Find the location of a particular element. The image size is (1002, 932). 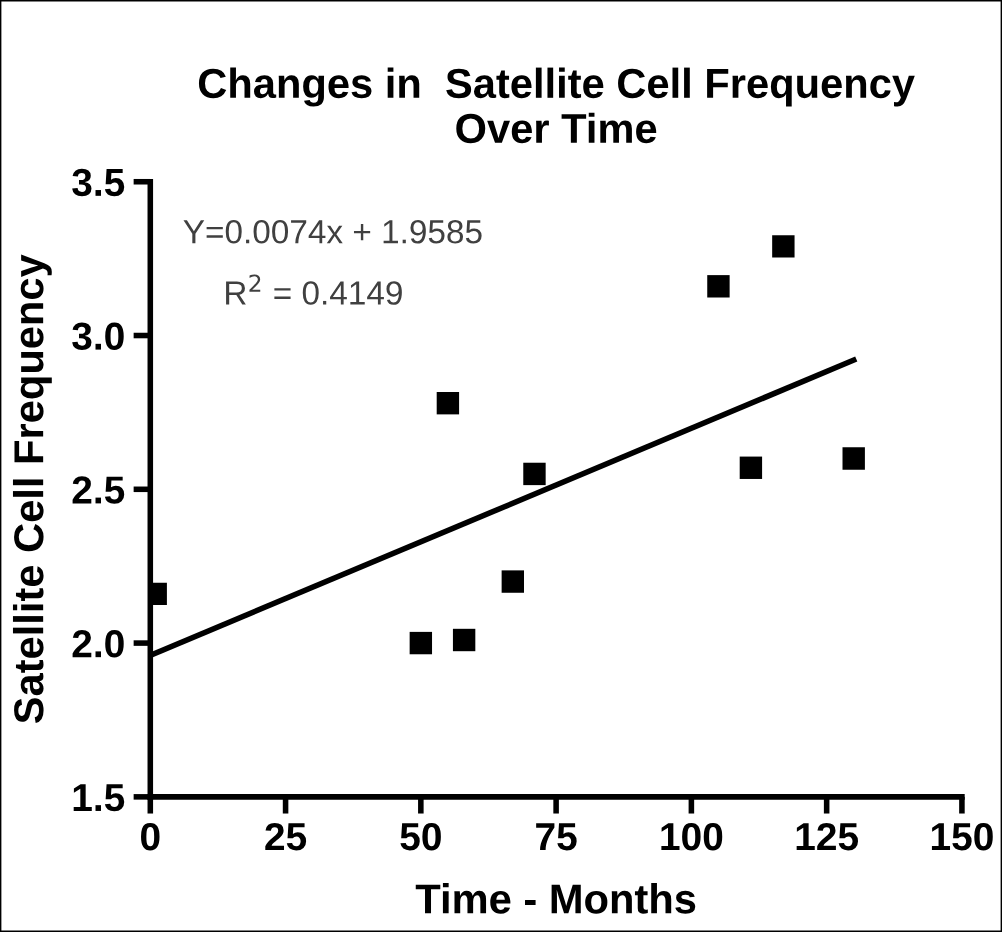

x-tick-label: 125 is located at coordinates (827, 836).